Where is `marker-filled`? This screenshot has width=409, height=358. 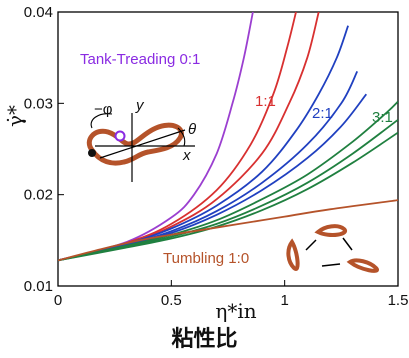
marker-filled is located at coordinates (92, 153).